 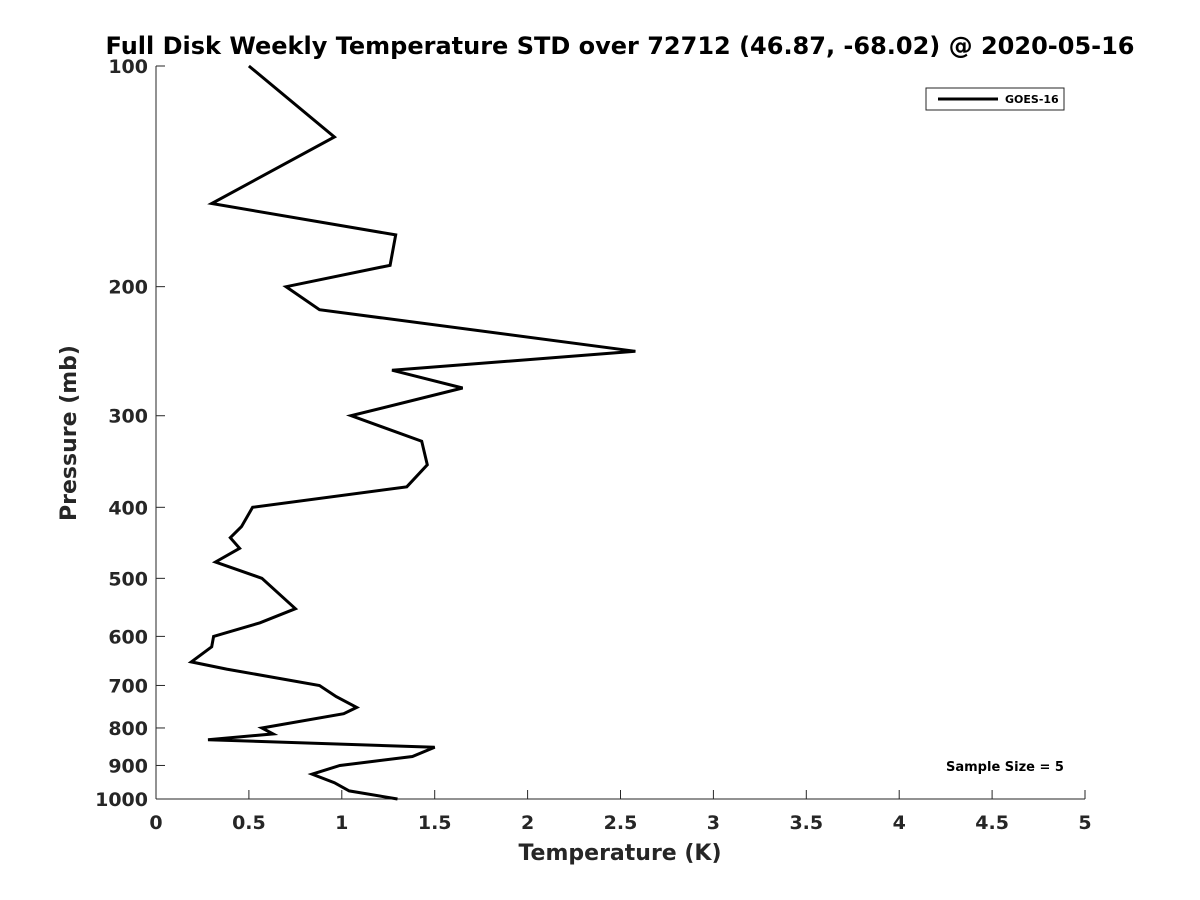 What do you see at coordinates (69, 433) in the screenshot?
I see `y-axis-label: Pressure (mb)` at bounding box center [69, 433].